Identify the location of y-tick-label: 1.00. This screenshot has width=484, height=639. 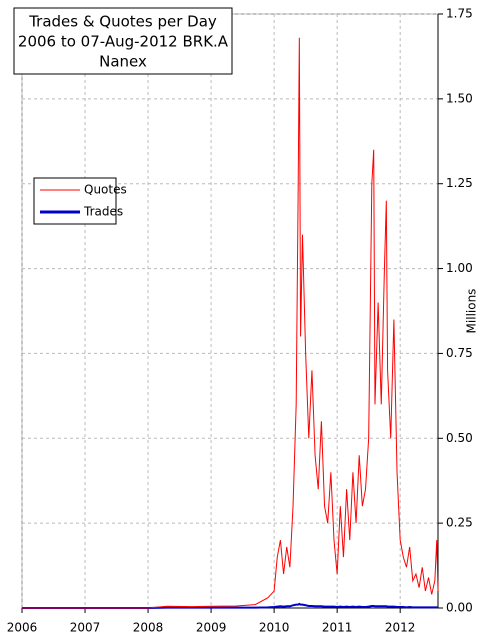
(459, 268).